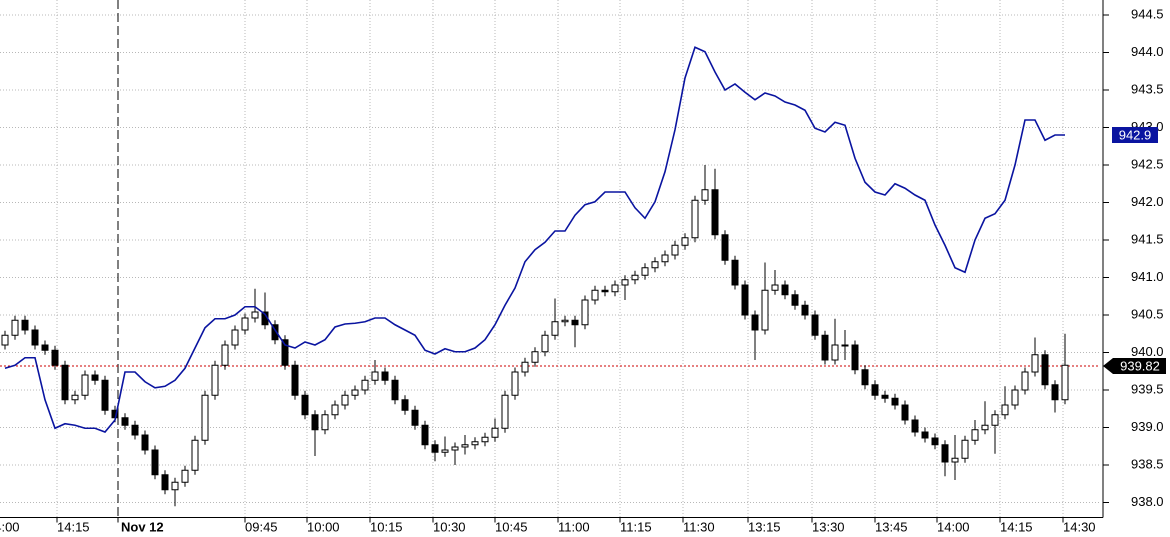 This screenshot has width=1170, height=537. Describe the element at coordinates (1147, 463) in the screenshot. I see `y-tick-label: 938.5` at that location.